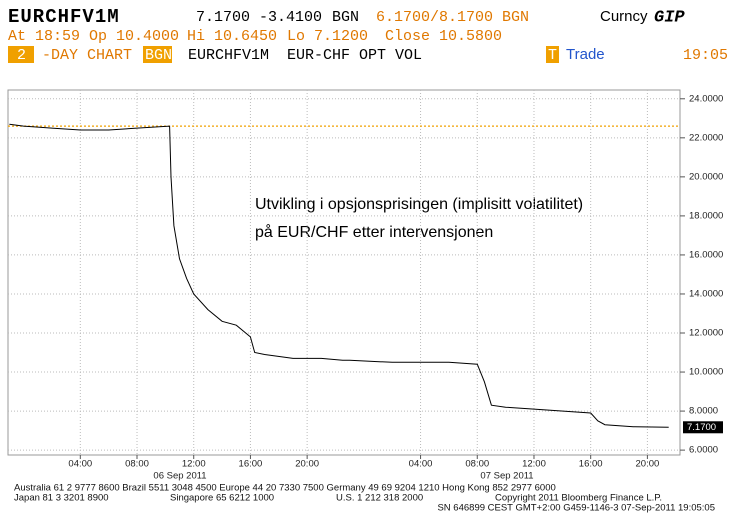  I want to click on y-tick-label: 14.0000, so click(706, 293).